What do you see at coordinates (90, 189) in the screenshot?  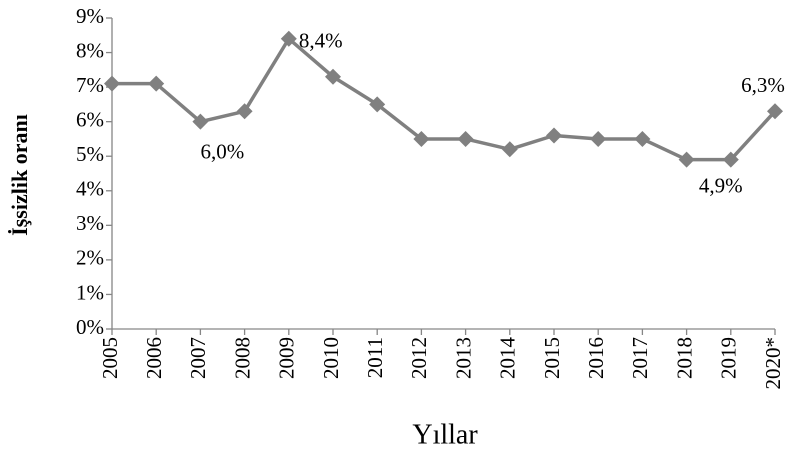 I see `y-tick-label: 4%` at bounding box center [90, 189].